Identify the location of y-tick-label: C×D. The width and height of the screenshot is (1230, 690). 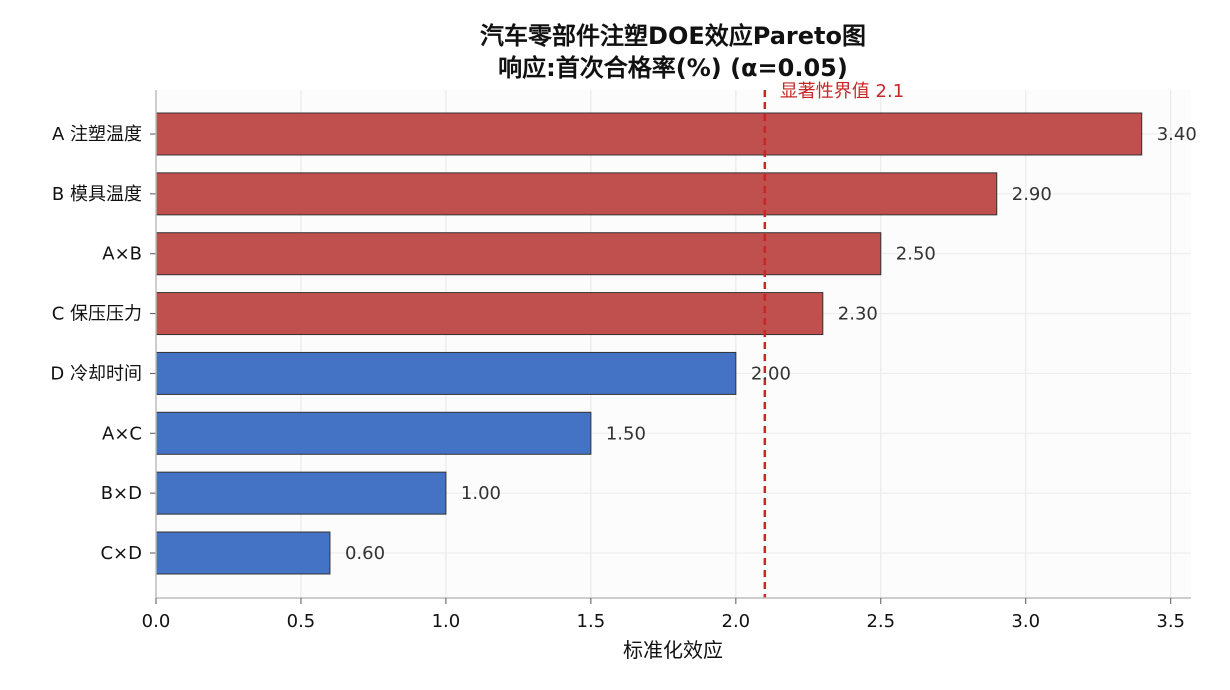
(121, 553).